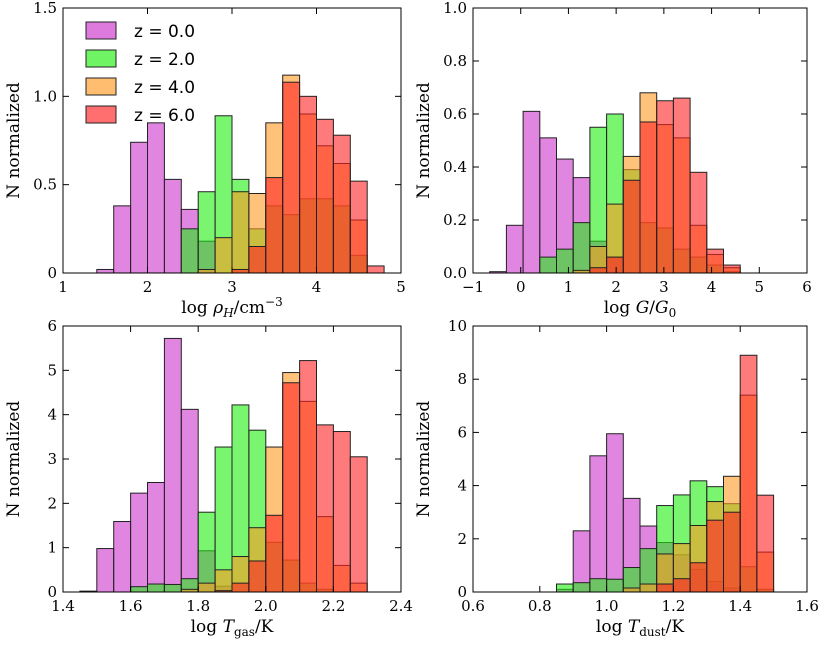 This screenshot has height=647, width=830. I want to click on legend-swatch-z4, so click(101, 86).